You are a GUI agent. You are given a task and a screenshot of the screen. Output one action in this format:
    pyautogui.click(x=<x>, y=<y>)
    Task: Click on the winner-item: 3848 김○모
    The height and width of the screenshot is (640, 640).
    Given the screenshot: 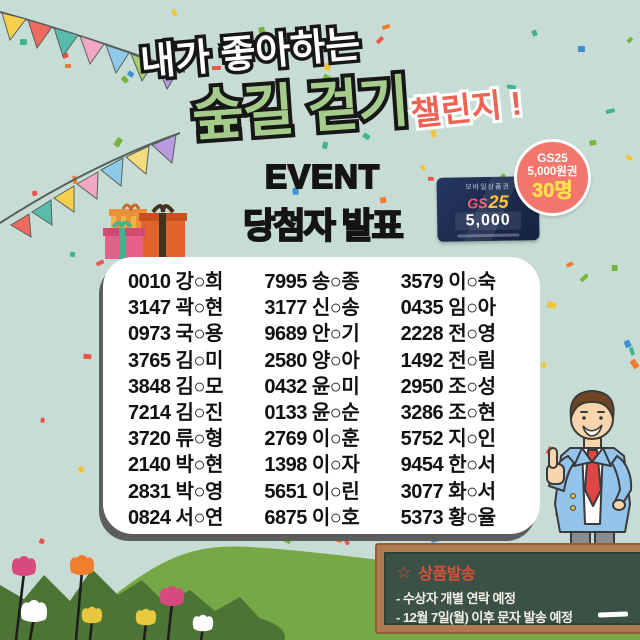 What is the action you would take?
    pyautogui.click(x=175, y=386)
    